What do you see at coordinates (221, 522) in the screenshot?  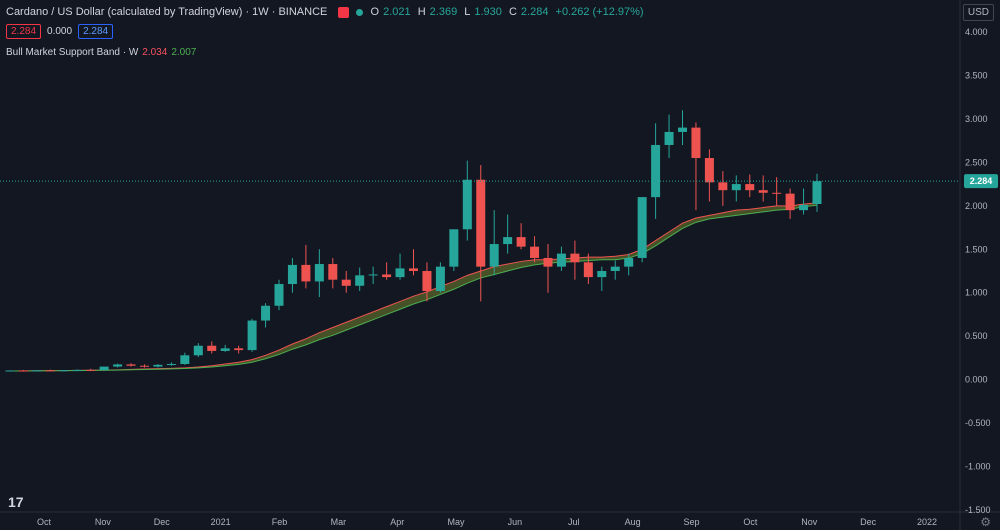 I see `x-tick-label: 2021` at bounding box center [221, 522].